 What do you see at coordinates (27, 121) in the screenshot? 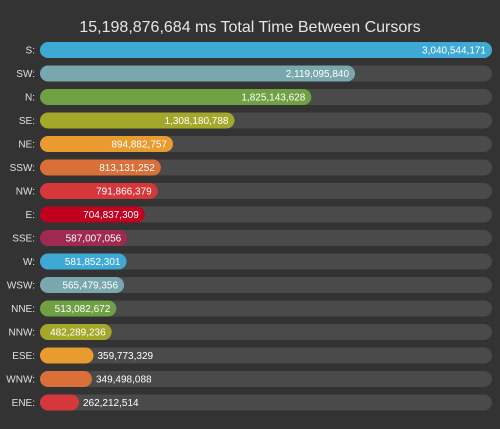
I see `category-label: SE:` at bounding box center [27, 121].